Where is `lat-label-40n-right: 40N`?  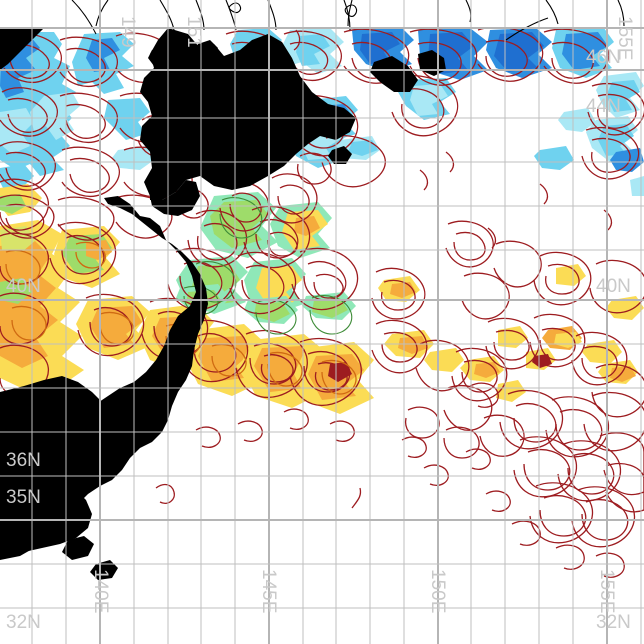
lat-label-40n-right: 40N is located at coordinates (613, 286).